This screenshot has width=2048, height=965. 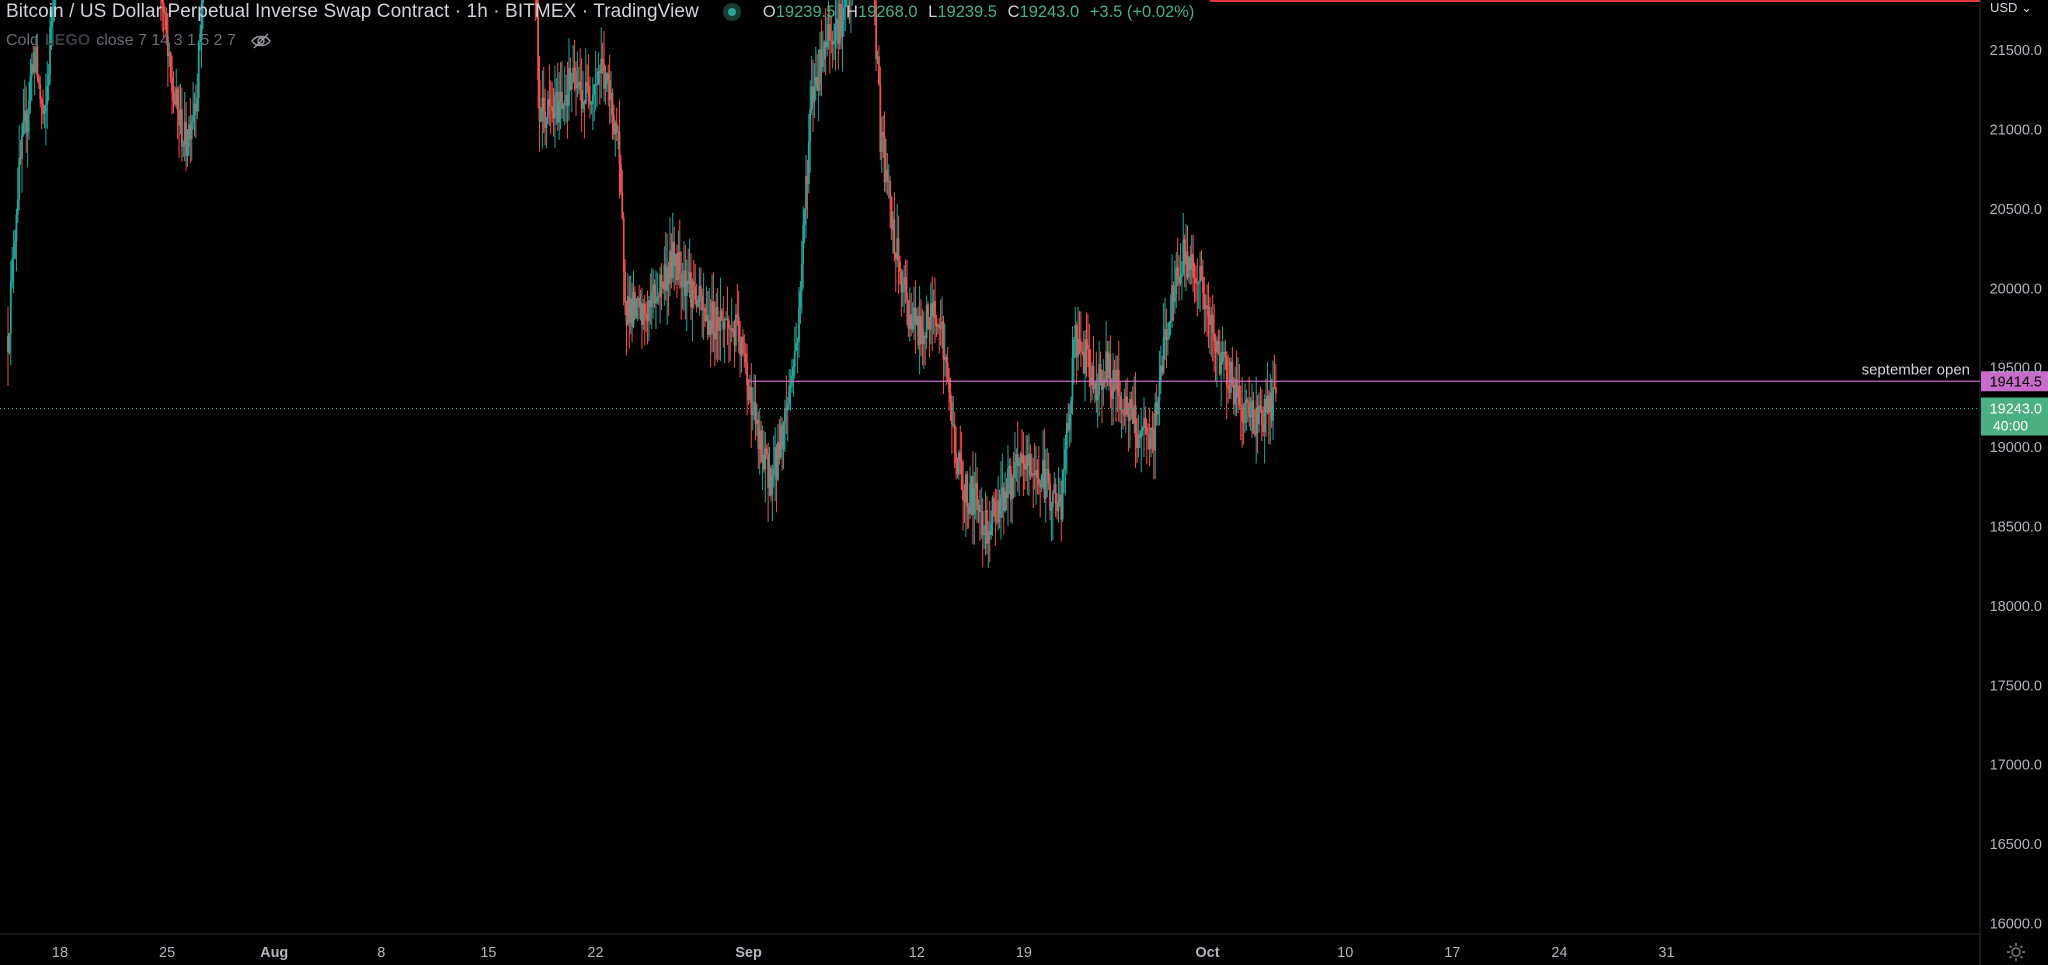 I want to click on price-tick-label: 16500.0, so click(x=2016, y=845).